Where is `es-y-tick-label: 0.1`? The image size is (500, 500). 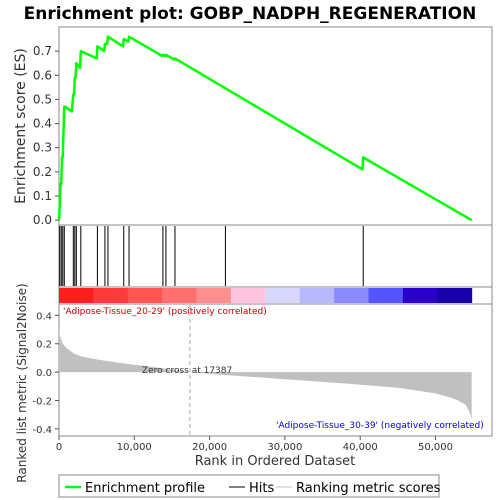
es-y-tick-label: 0.1 is located at coordinates (42, 196).